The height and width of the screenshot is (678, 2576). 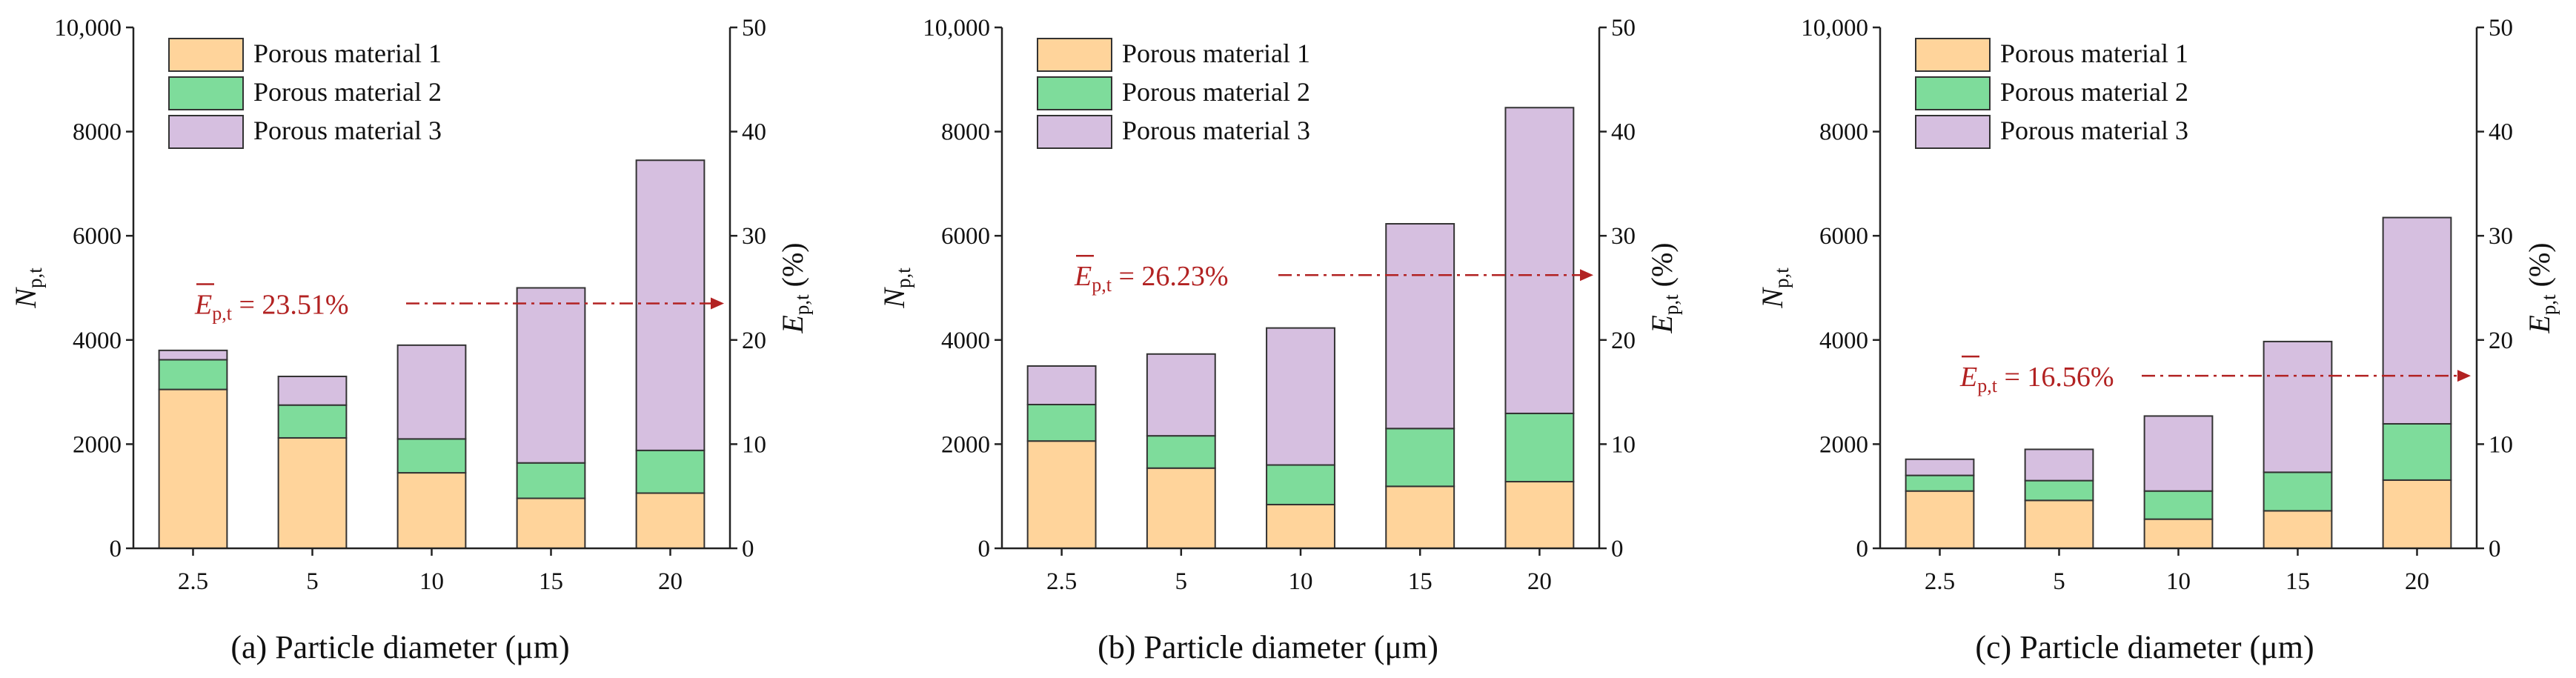 I want to click on y-tick-label: 10,000, so click(x=88, y=28).